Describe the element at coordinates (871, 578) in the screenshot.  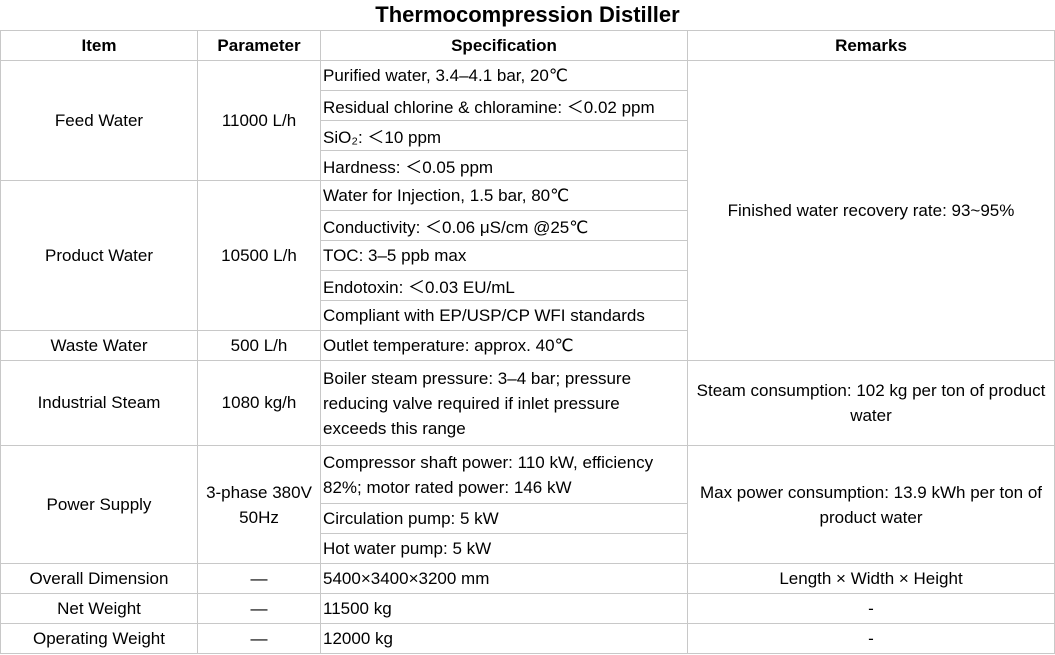
I see `dimension-remarks: Length × Width × Height` at that location.